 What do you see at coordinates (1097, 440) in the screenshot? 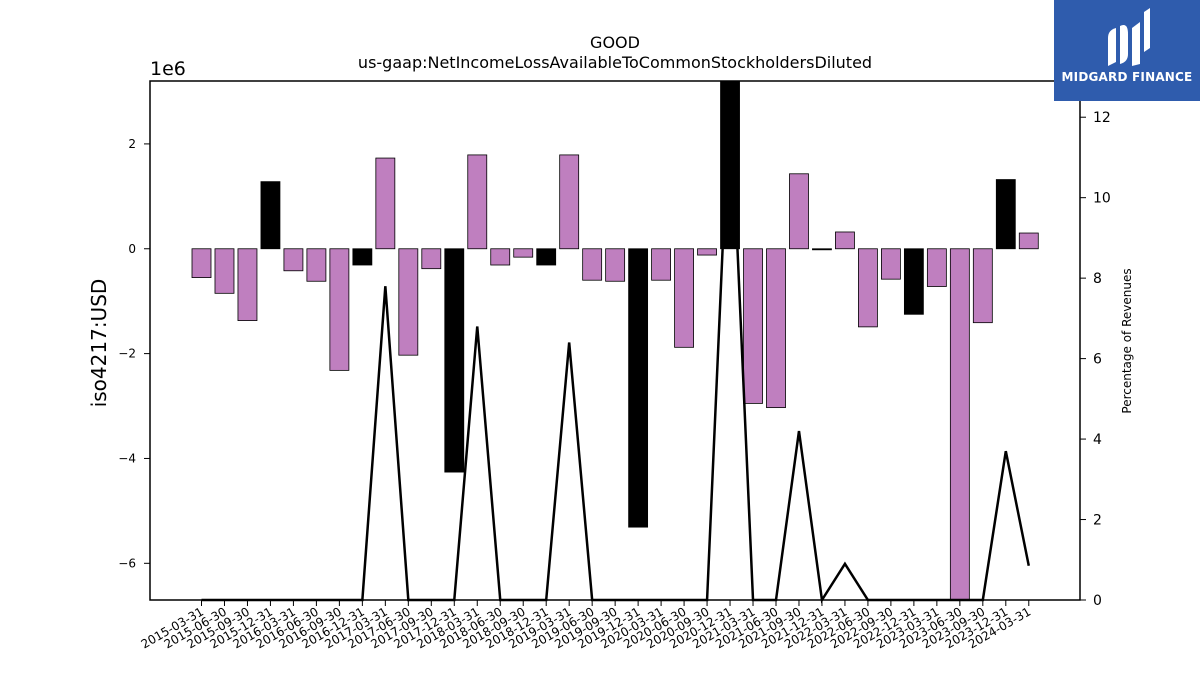
I see `y2-tick-label: 4` at bounding box center [1097, 440].